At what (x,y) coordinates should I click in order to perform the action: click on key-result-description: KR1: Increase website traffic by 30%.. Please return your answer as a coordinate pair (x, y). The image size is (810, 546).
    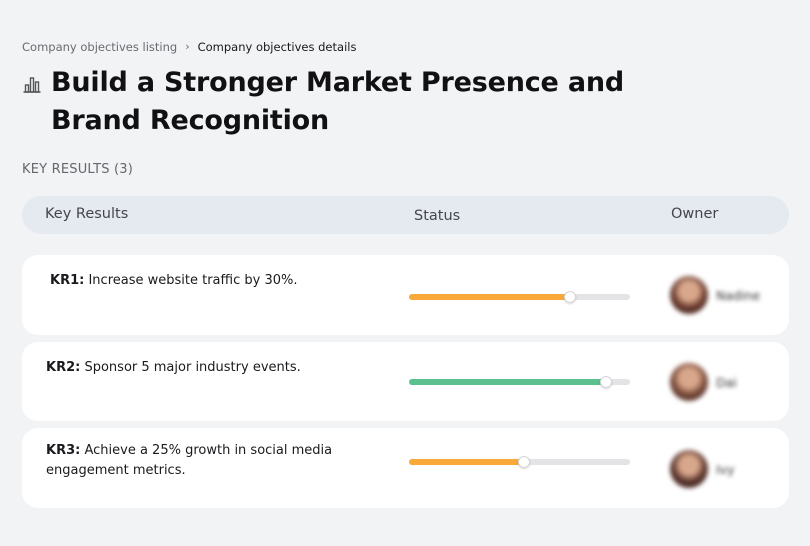
    Looking at the image, I should click on (205, 281).